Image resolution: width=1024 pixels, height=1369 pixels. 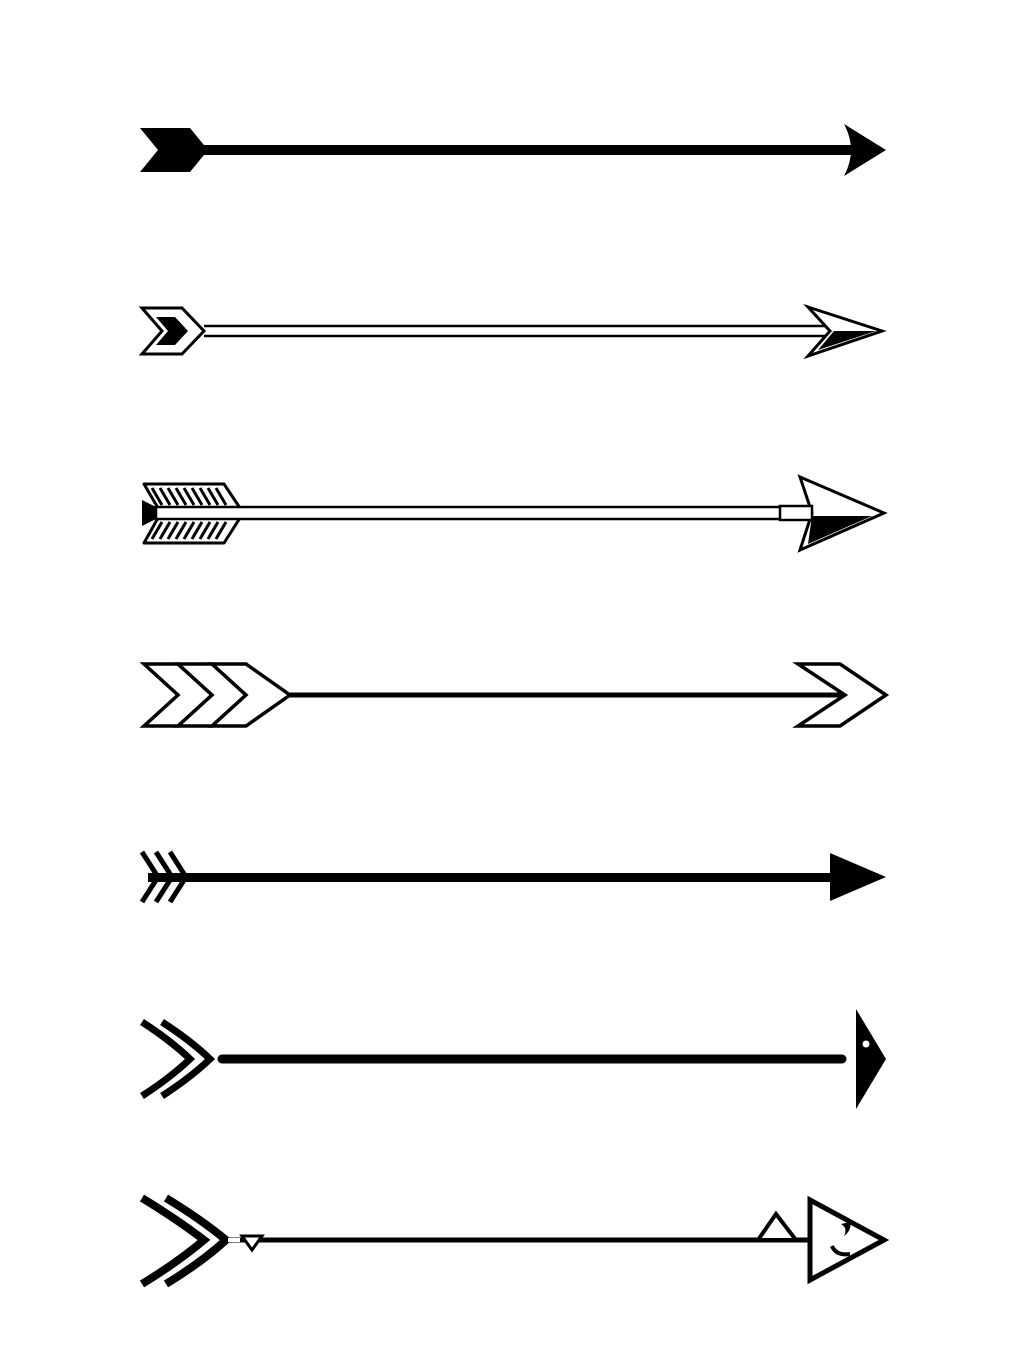 I want to click on arrow-2-fletching-inner, so click(x=172, y=331).